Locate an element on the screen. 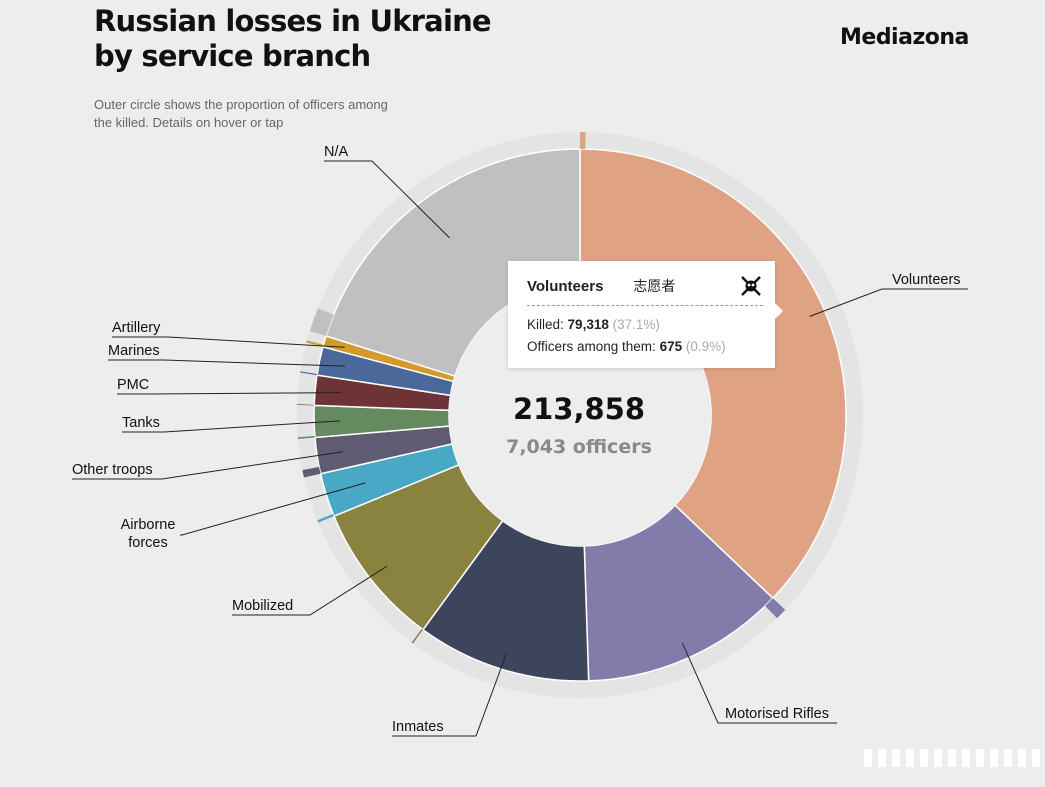 This screenshot has height=787, width=1045. label-artillery: Artillery is located at coordinates (136, 328).